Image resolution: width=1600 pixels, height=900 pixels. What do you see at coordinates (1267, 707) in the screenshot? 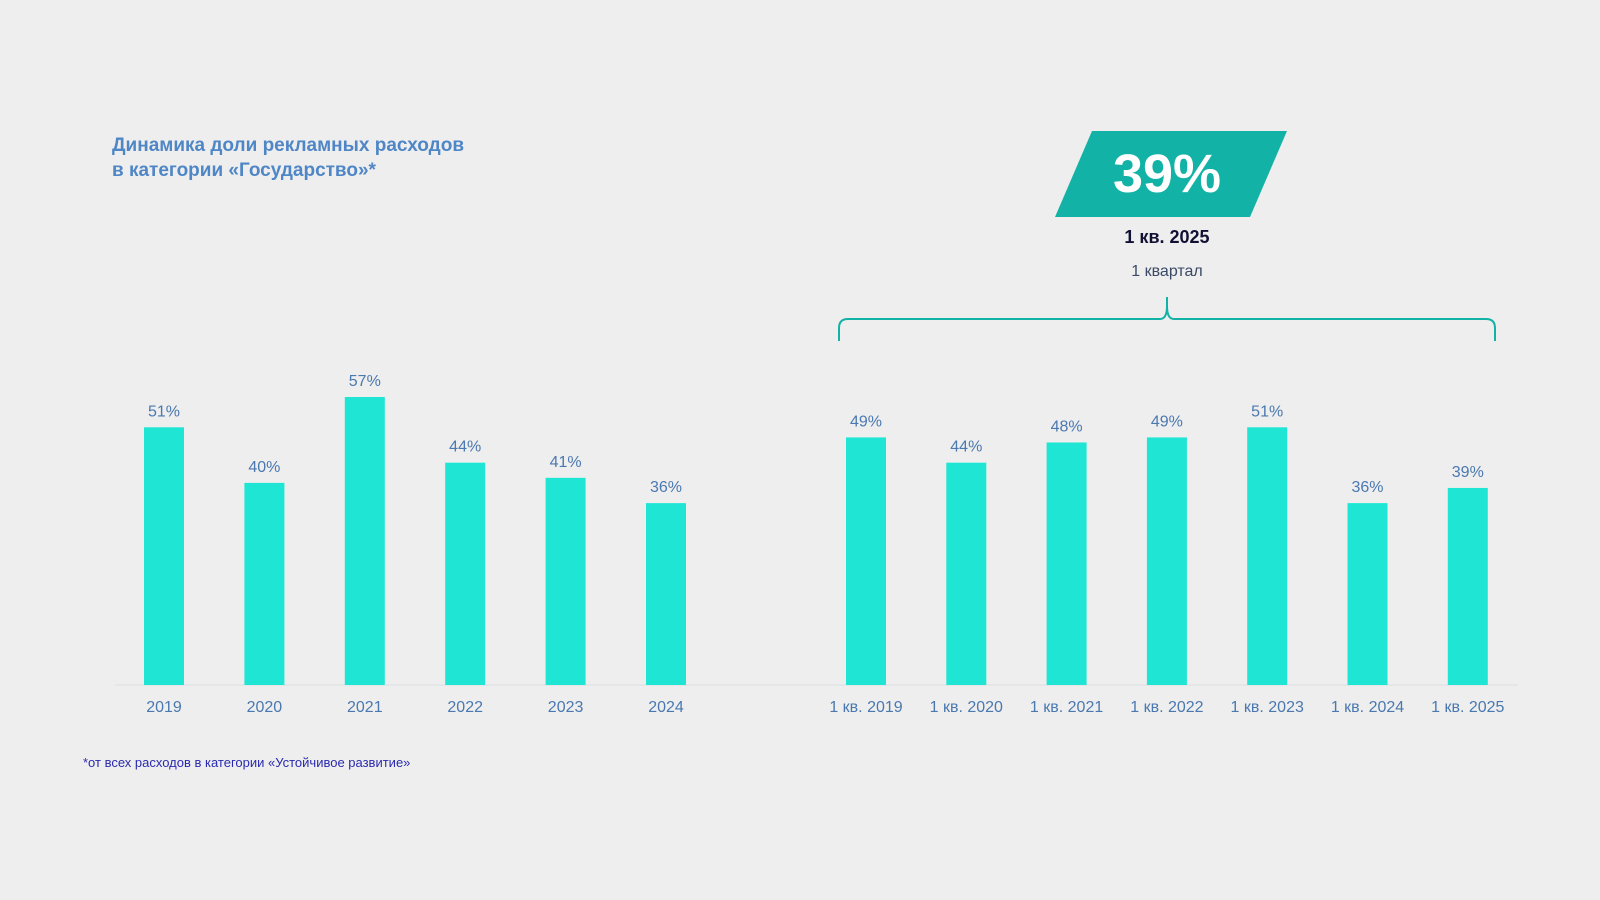
I see `x-tick-label: 1 кв. 2023` at bounding box center [1267, 707].